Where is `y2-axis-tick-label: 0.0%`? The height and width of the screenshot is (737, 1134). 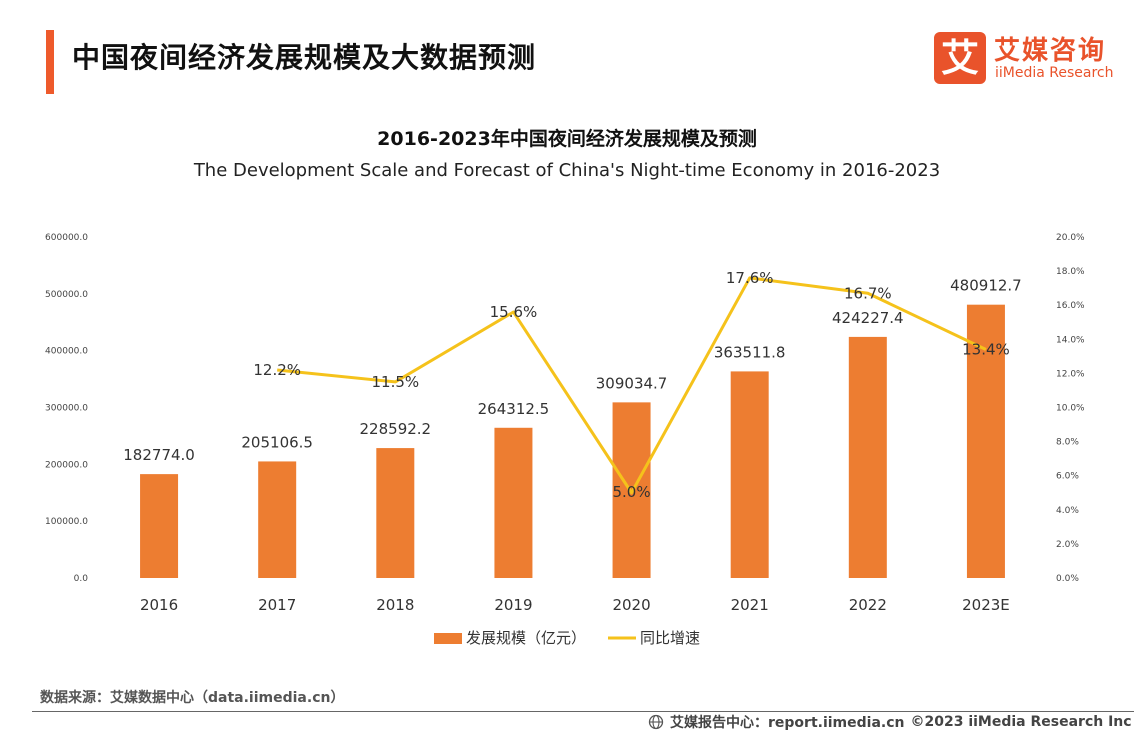
y2-axis-tick-label: 0.0% is located at coordinates (1067, 579).